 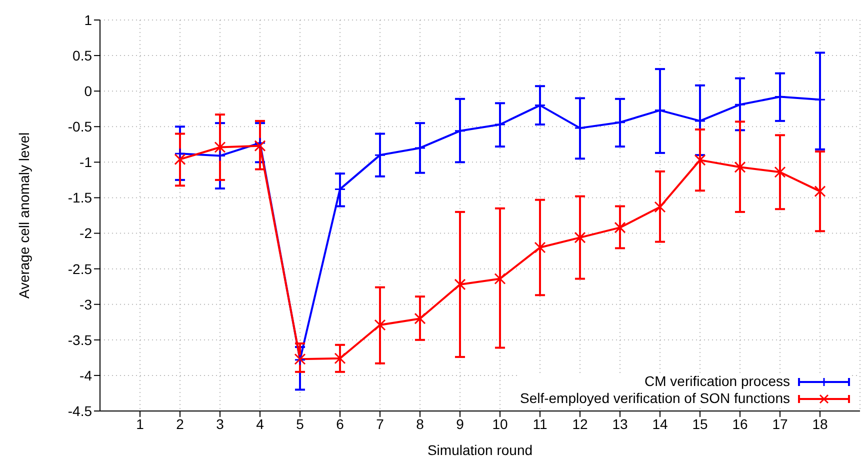 What do you see at coordinates (88, 20) in the screenshot?
I see `y-tick-label: 1` at bounding box center [88, 20].